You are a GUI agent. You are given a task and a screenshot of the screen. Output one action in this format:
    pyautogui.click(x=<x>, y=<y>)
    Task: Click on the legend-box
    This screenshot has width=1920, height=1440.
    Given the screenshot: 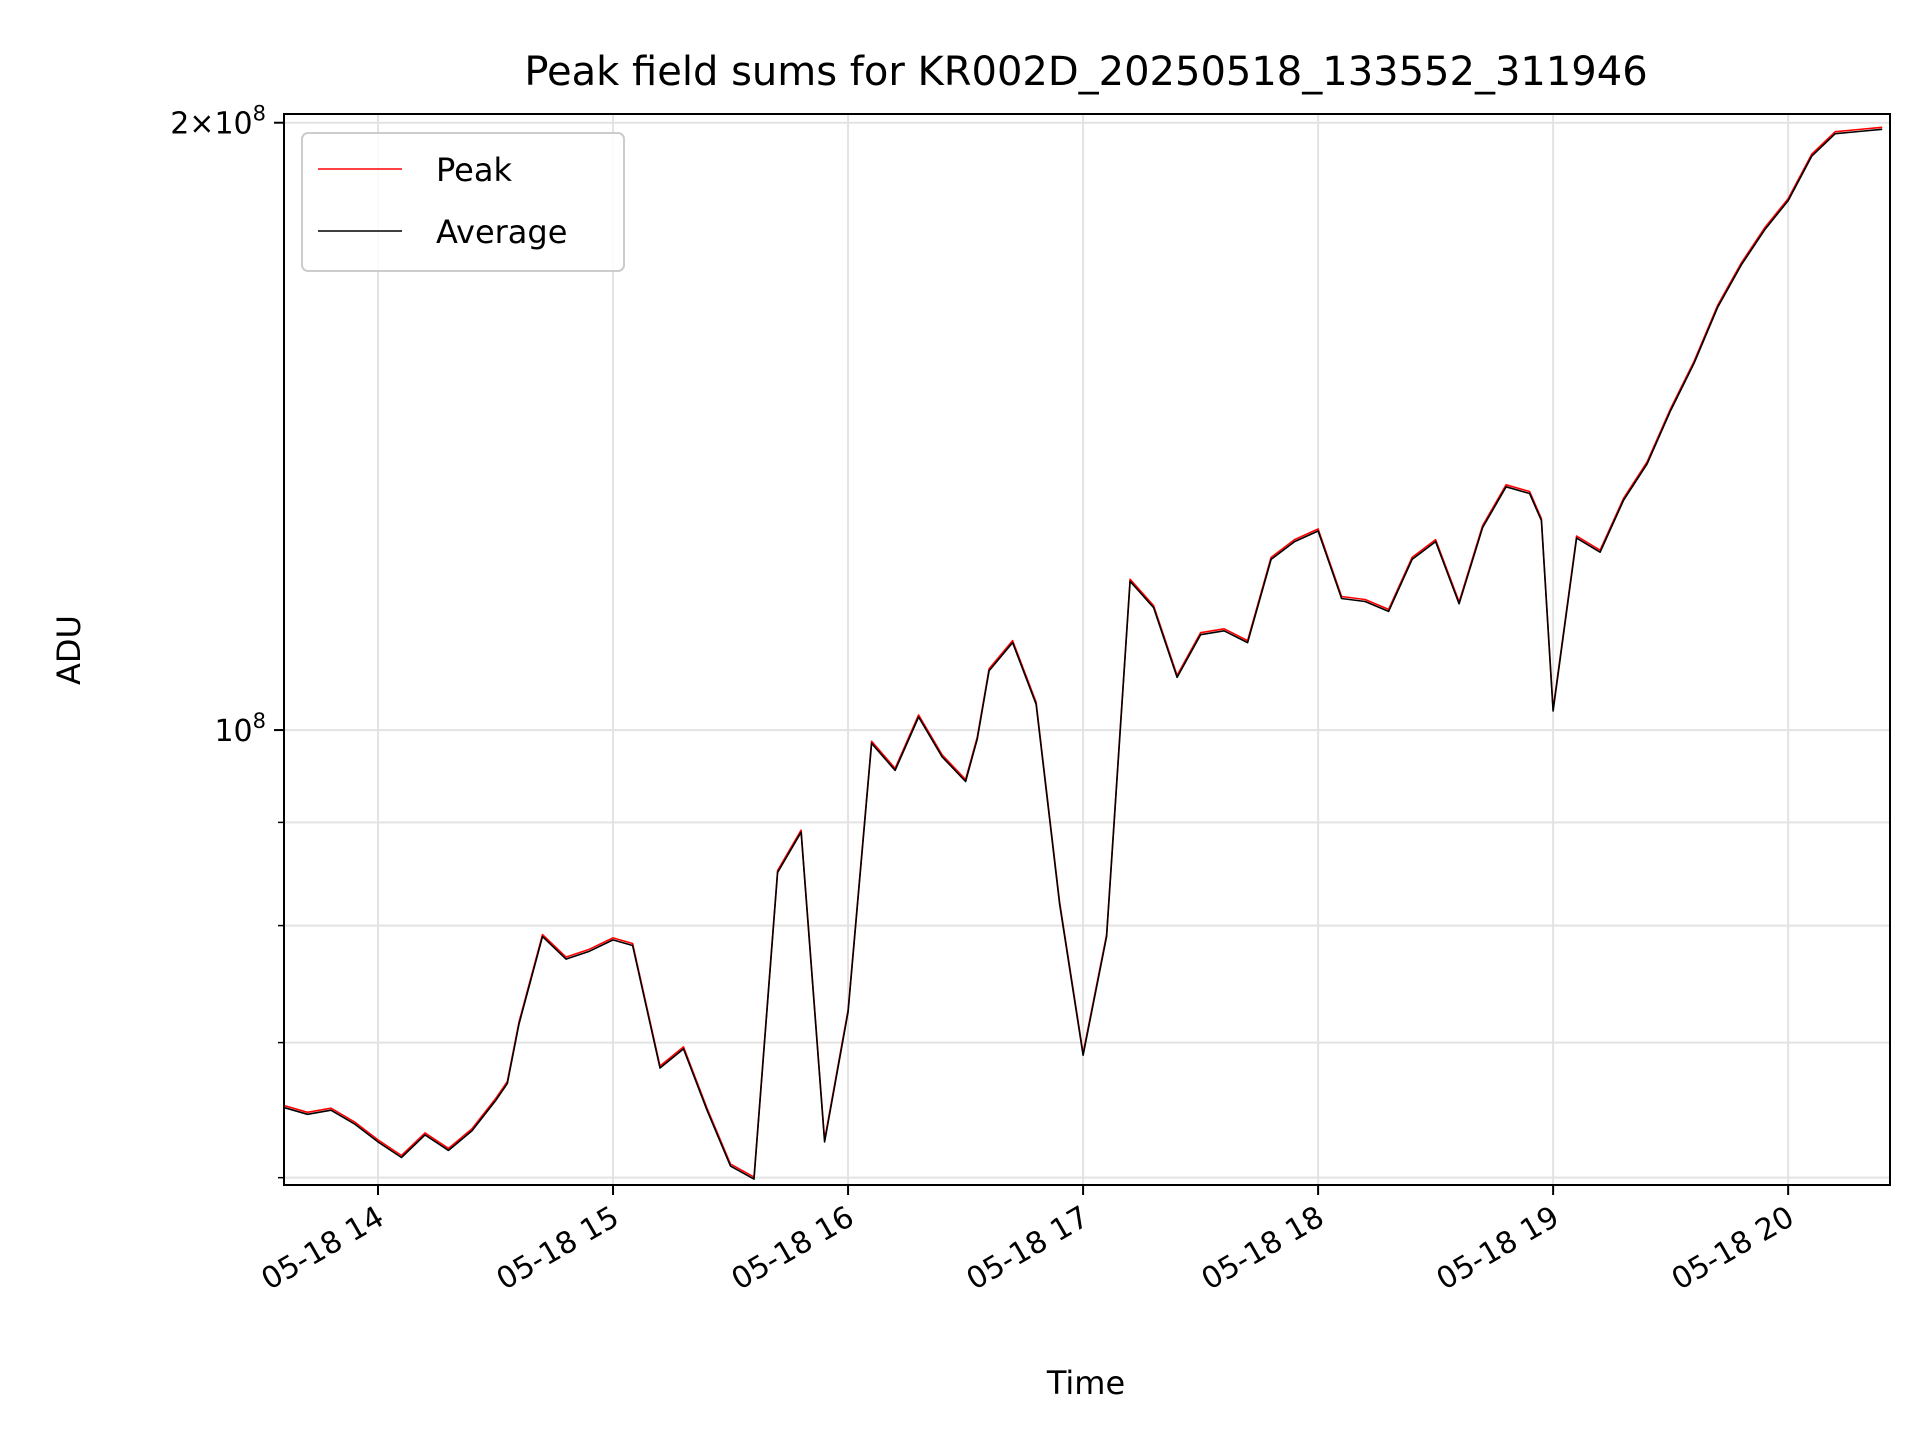 What is the action you would take?
    pyautogui.click(x=463, y=202)
    